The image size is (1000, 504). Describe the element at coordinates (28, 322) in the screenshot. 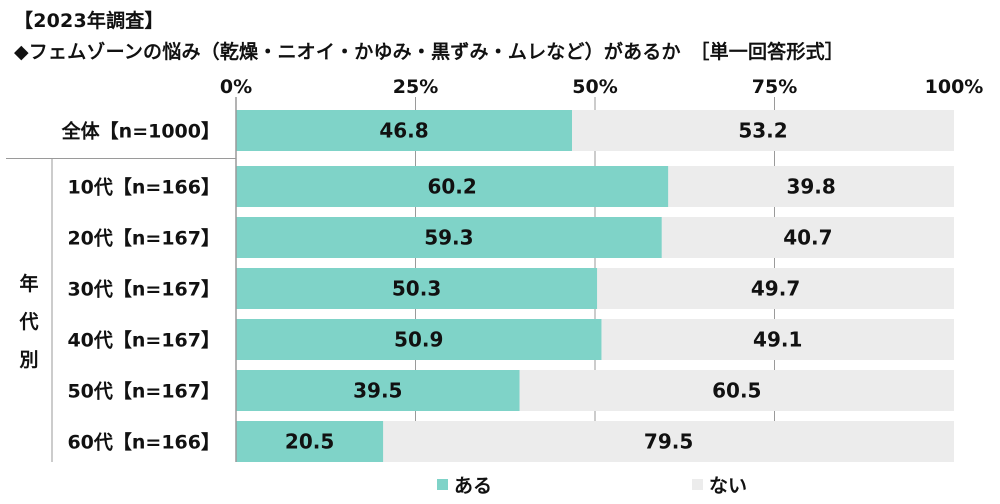

I see `group-label-char: 代` at that location.